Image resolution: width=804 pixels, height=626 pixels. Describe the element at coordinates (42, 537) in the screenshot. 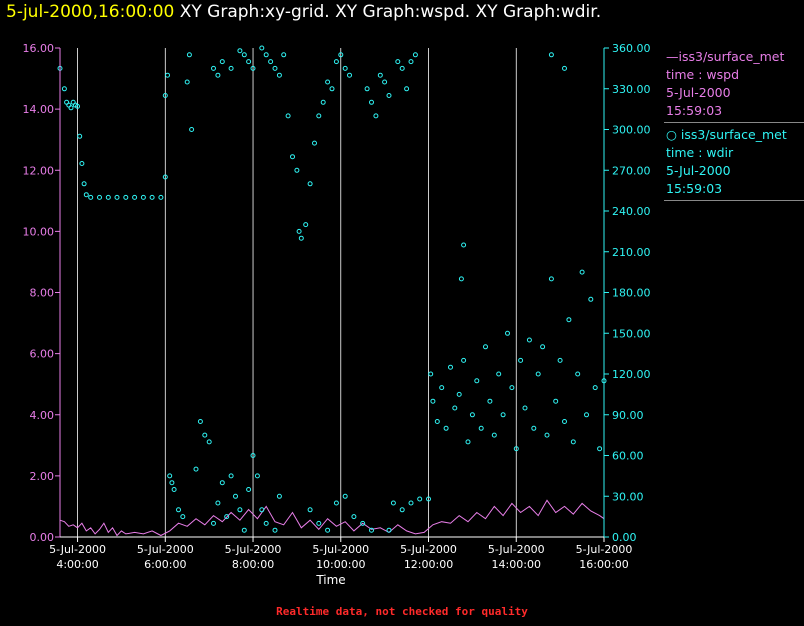

I see `y-left-tick-label: 0.00` at that location.